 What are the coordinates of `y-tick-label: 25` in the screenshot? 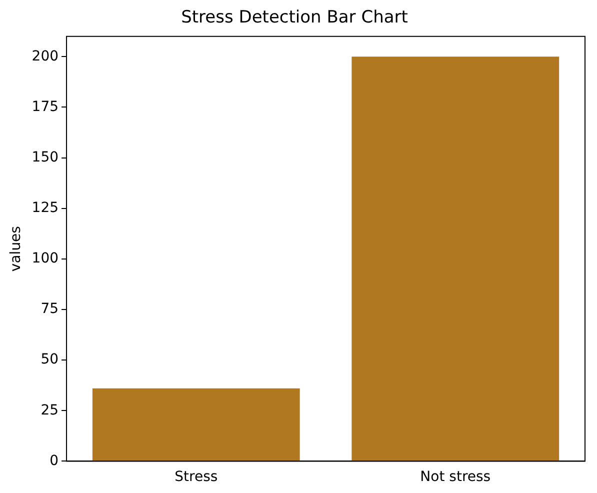 It's located at (49, 410).